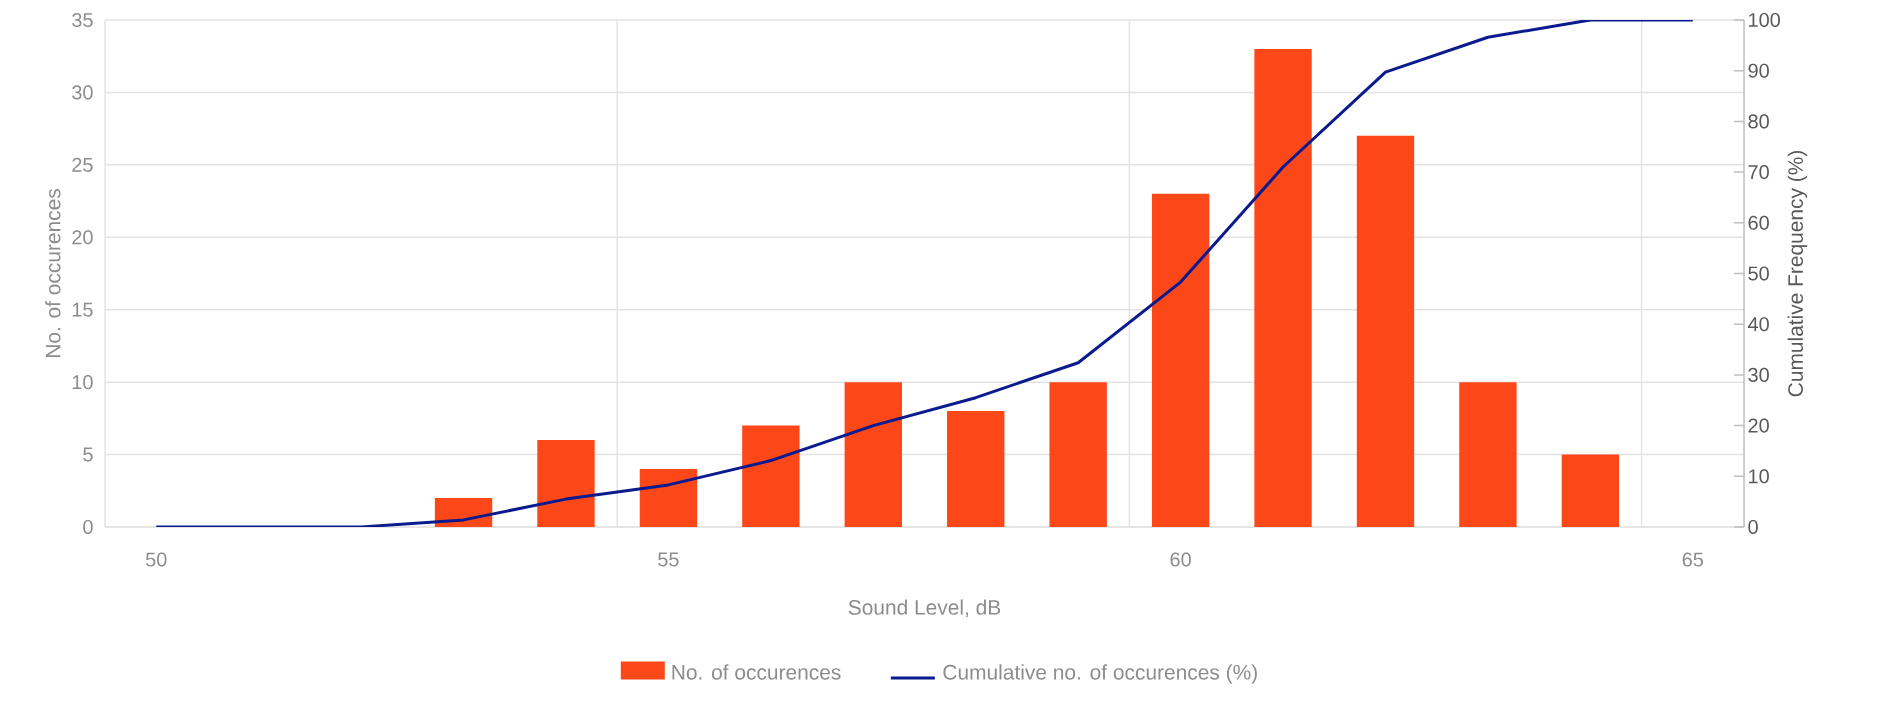  Describe the element at coordinates (1758, 70) in the screenshot. I see `y2-tick-label: 90` at that location.